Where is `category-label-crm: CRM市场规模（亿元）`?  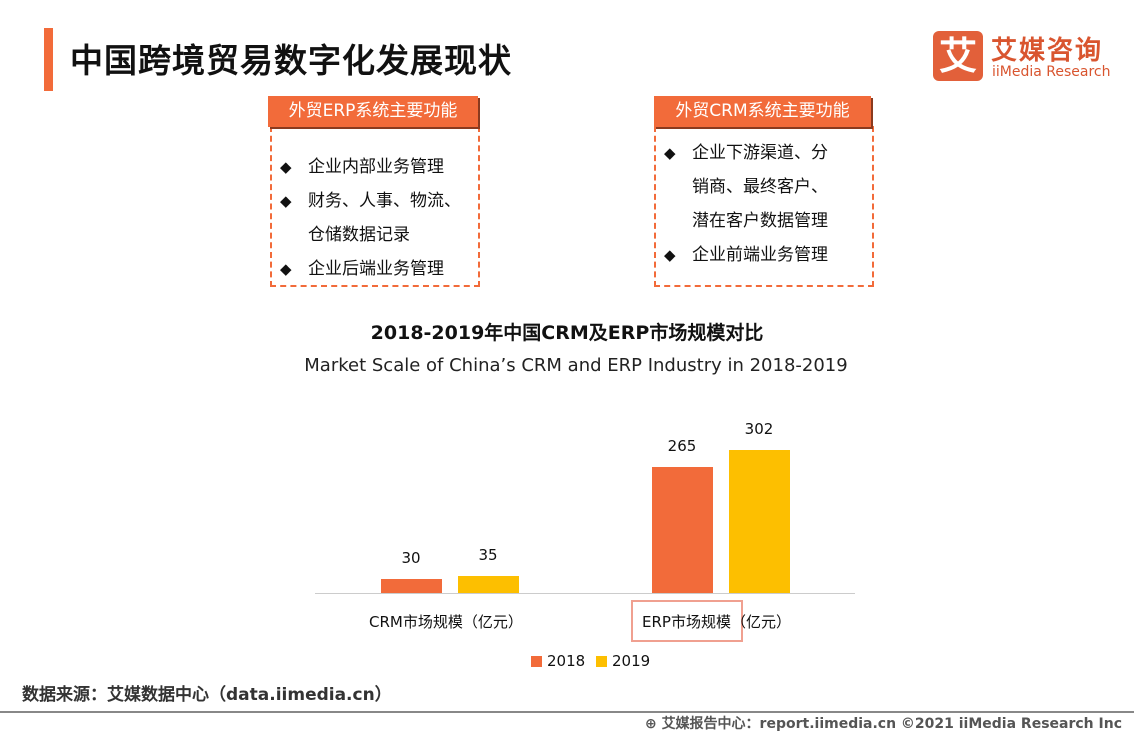 category-label-crm: CRM市场规模（亿元） is located at coordinates (446, 622).